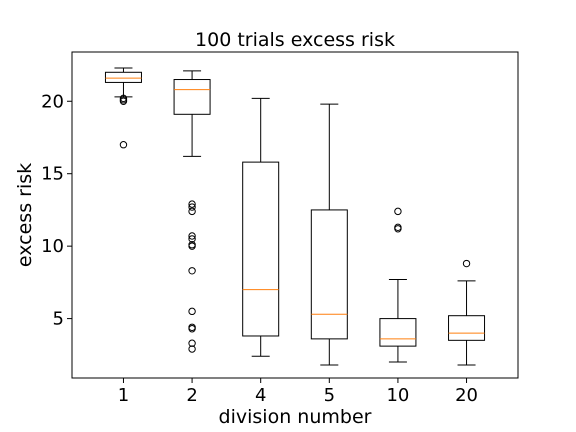  Describe the element at coordinates (295, 40) in the screenshot. I see `chart-title: 100 trials excess risk` at that location.